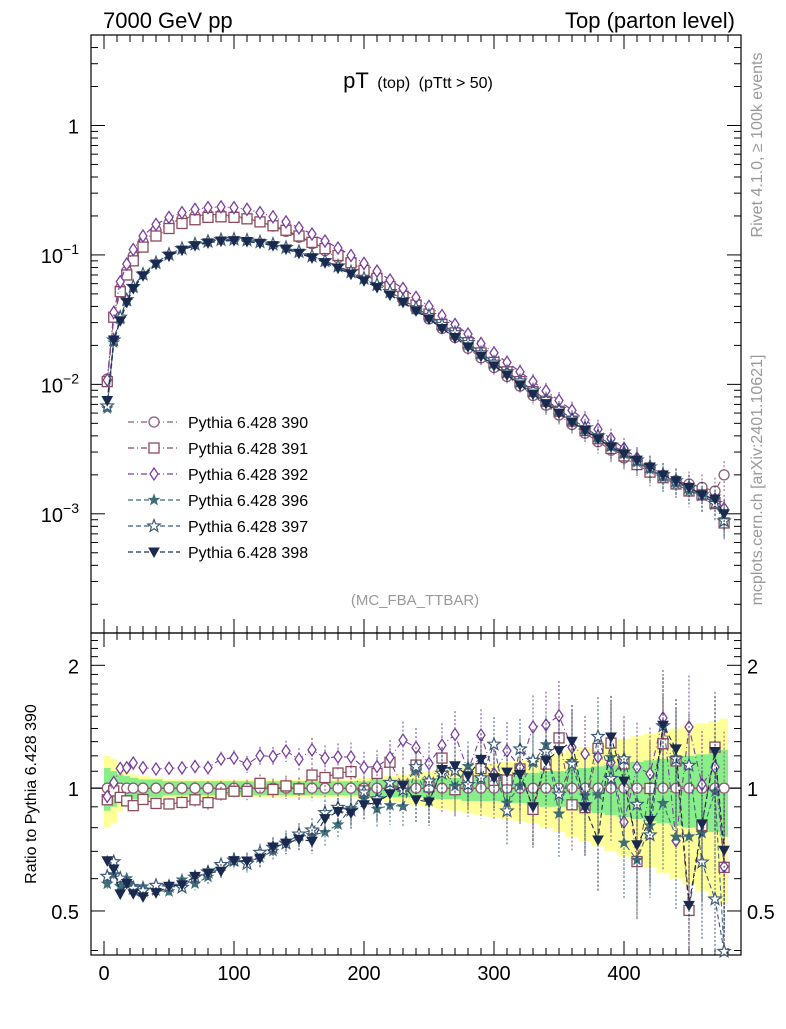 This screenshot has height=1029, width=786. What do you see at coordinates (356, 80) in the screenshot?
I see `main-title-var: pT` at bounding box center [356, 80].